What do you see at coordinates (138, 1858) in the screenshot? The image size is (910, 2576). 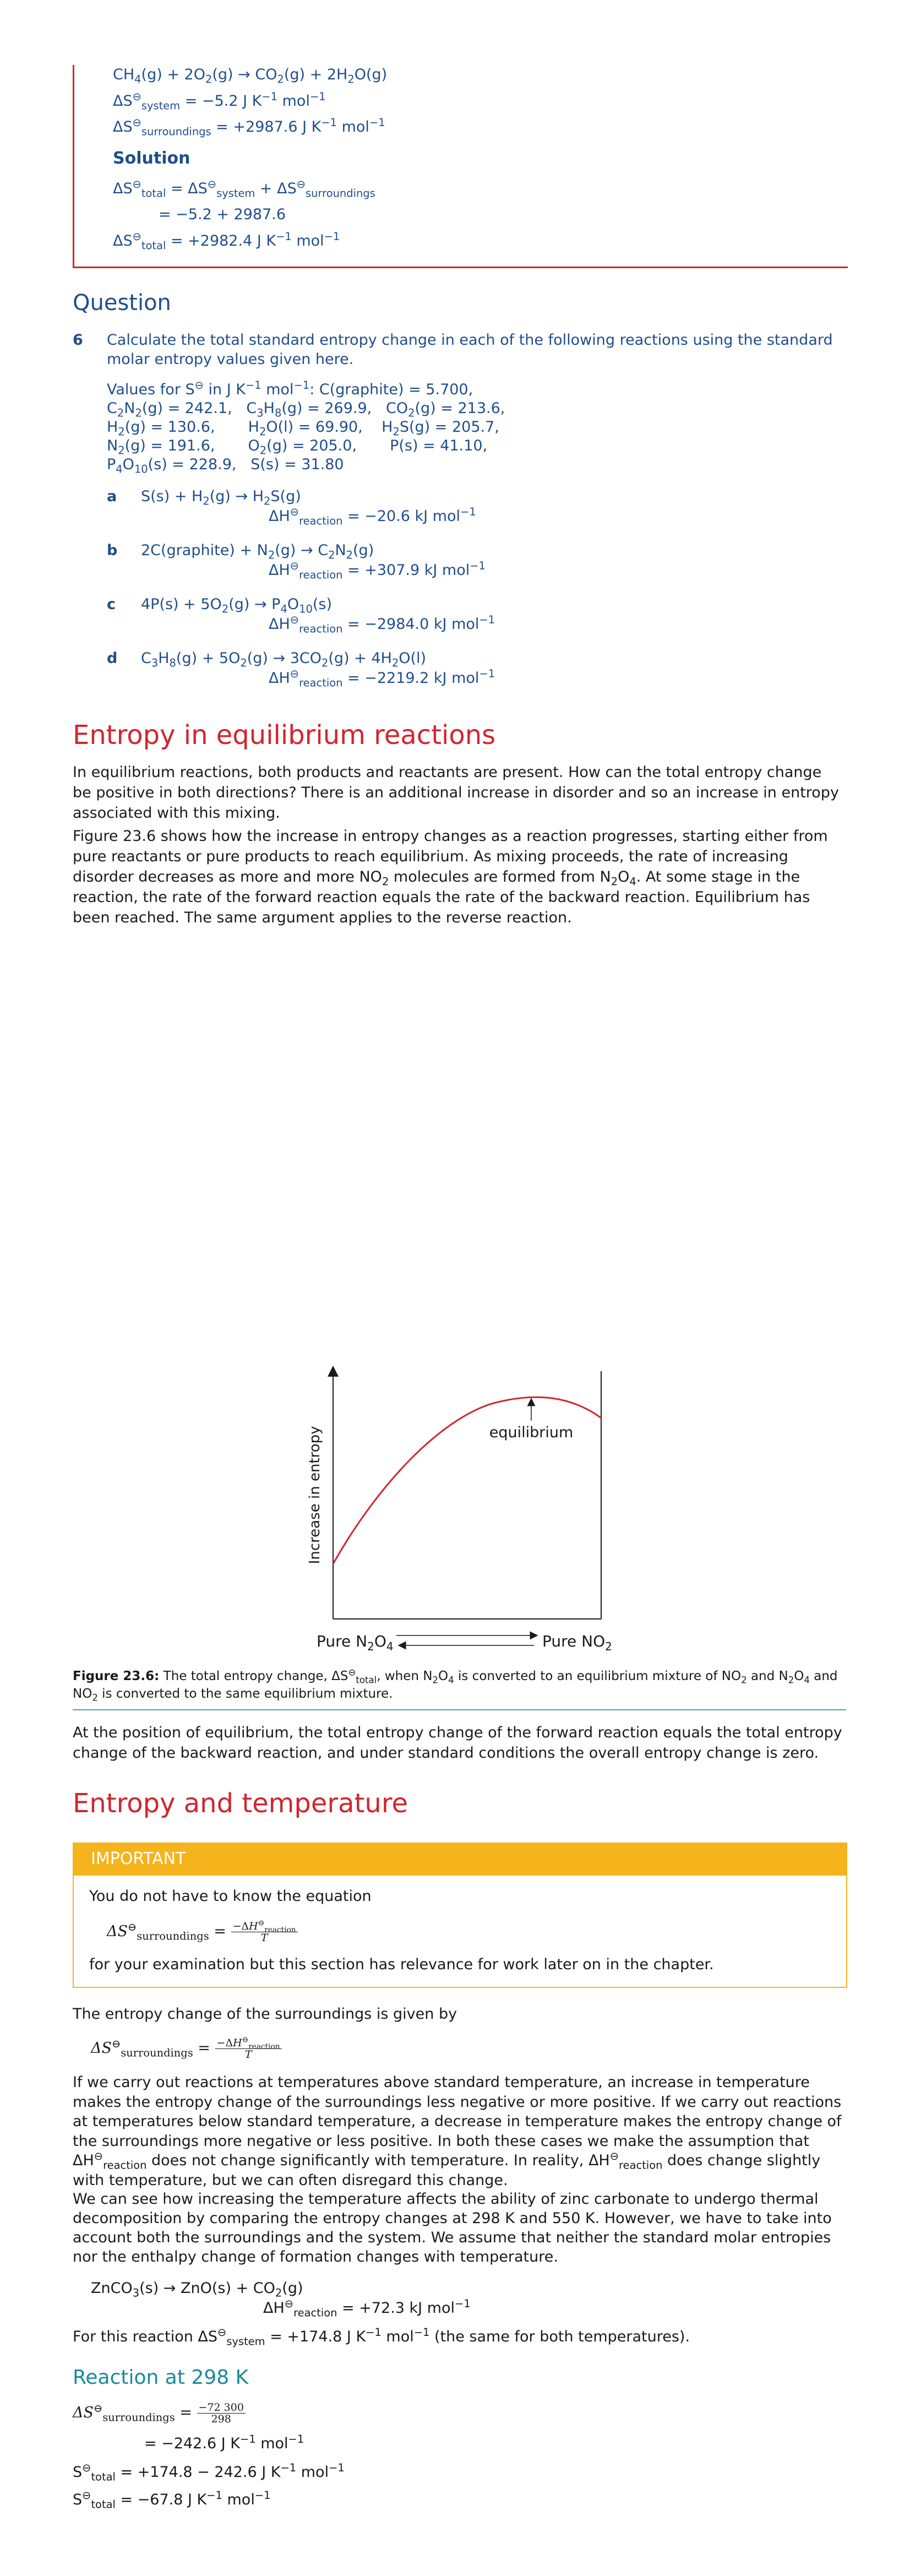 I see `important-title: IMPORTANT` at bounding box center [138, 1858].